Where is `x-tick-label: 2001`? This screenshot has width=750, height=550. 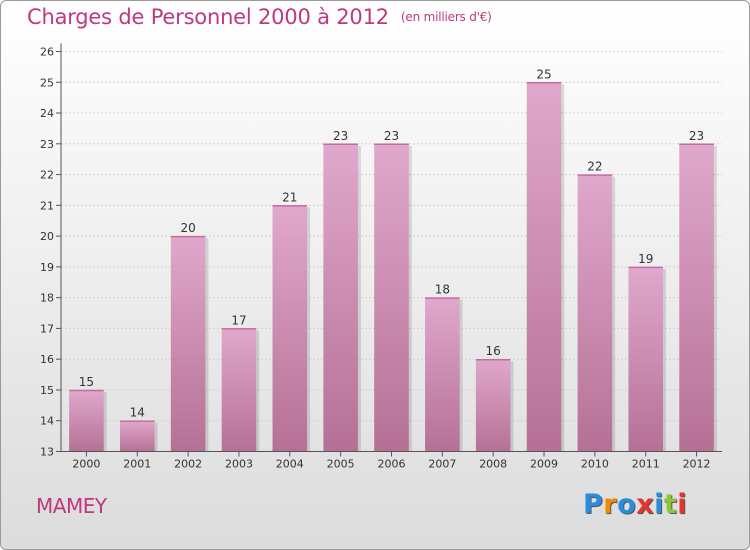
x-tick-label: 2001 is located at coordinates (137, 464).